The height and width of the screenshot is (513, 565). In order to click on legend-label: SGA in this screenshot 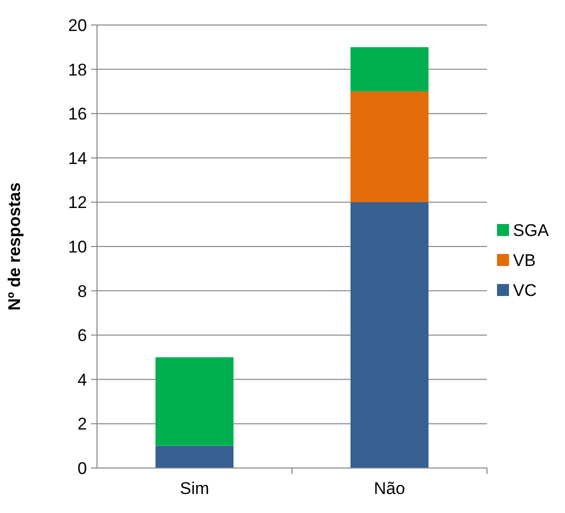, I will do `click(531, 230)`.